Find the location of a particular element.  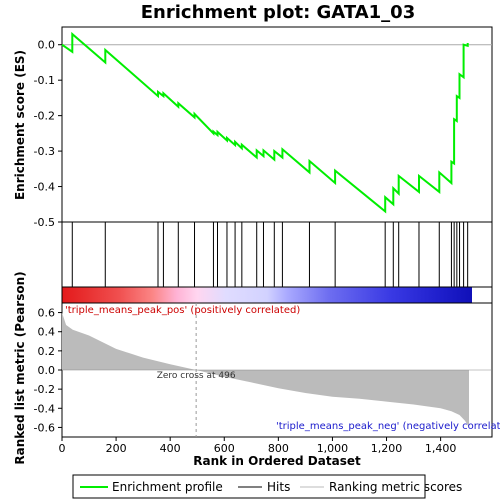

legend-metric-label: Ranking metric scores is located at coordinates (395, 487).